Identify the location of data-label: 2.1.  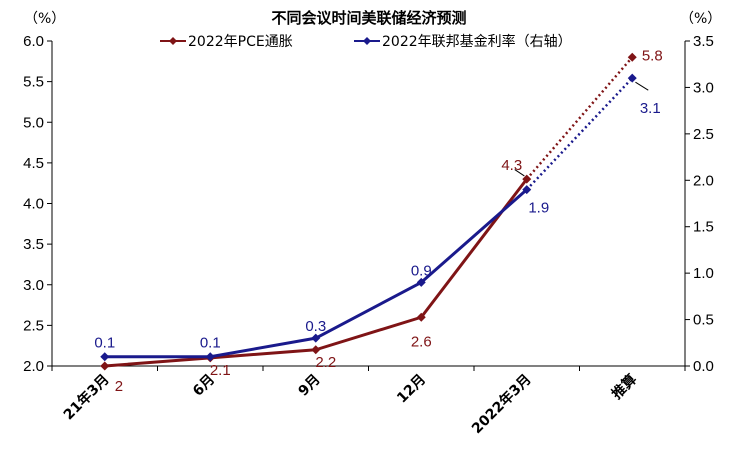
(220, 370).